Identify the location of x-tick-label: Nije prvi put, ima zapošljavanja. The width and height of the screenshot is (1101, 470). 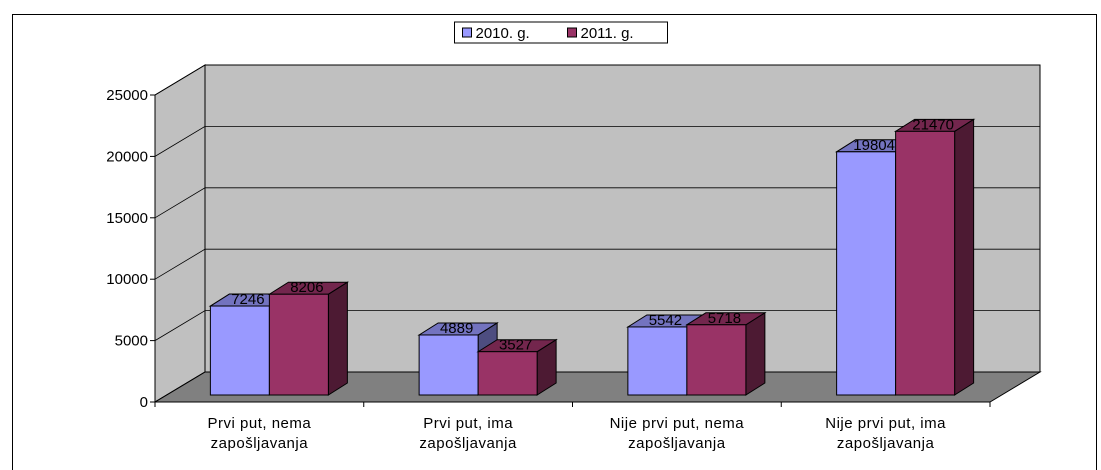
(885, 433).